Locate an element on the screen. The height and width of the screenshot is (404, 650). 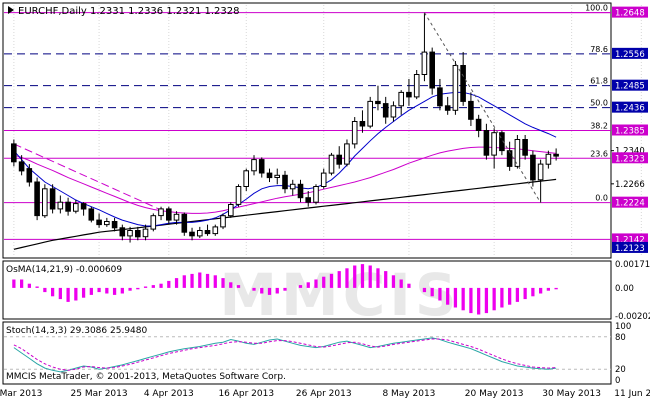
symbol-title: EURCHF,Daily is located at coordinates (52, 11).